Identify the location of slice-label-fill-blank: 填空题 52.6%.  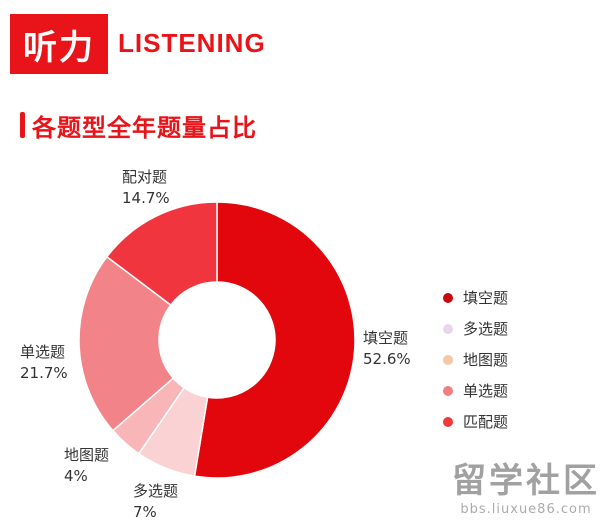
(387, 348).